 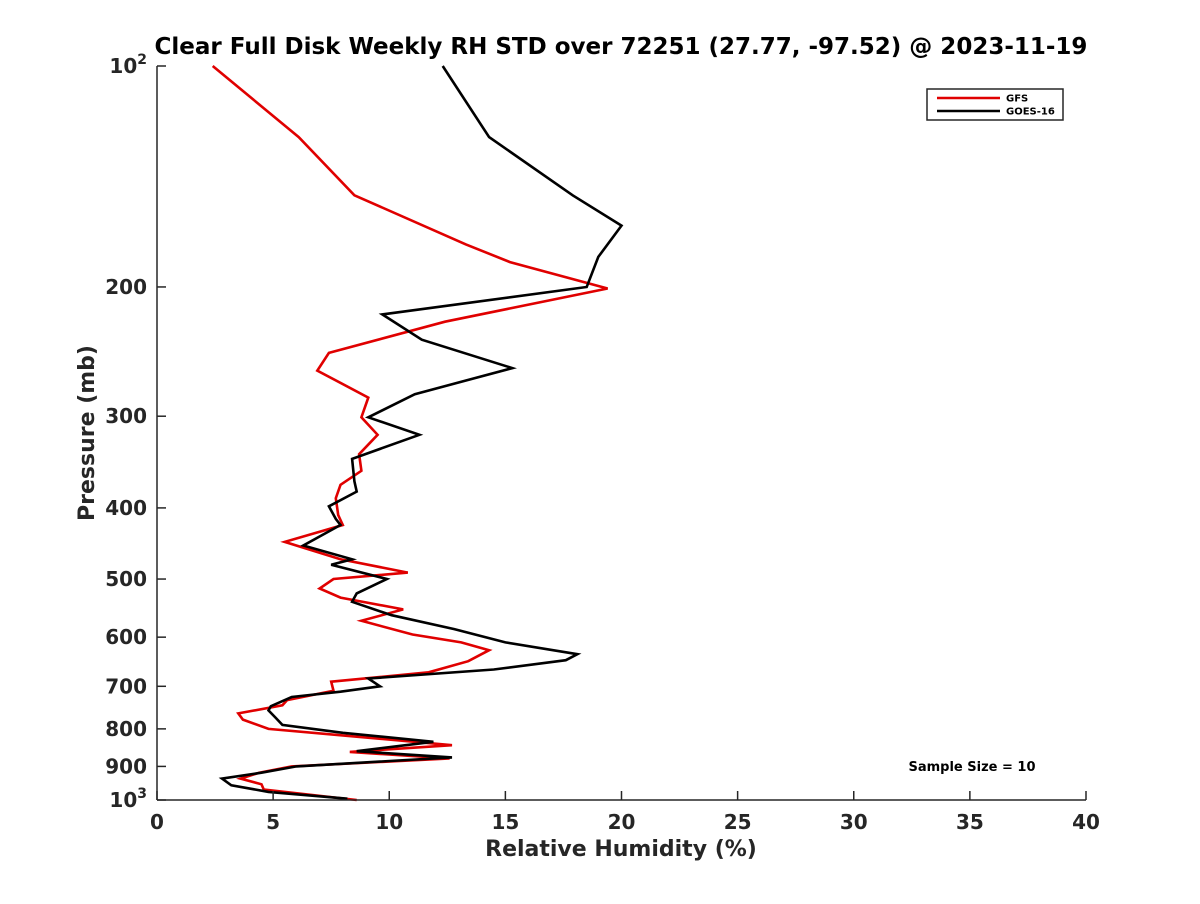 I want to click on sample-size-annotation: Sample Size = 10, so click(x=971, y=767).